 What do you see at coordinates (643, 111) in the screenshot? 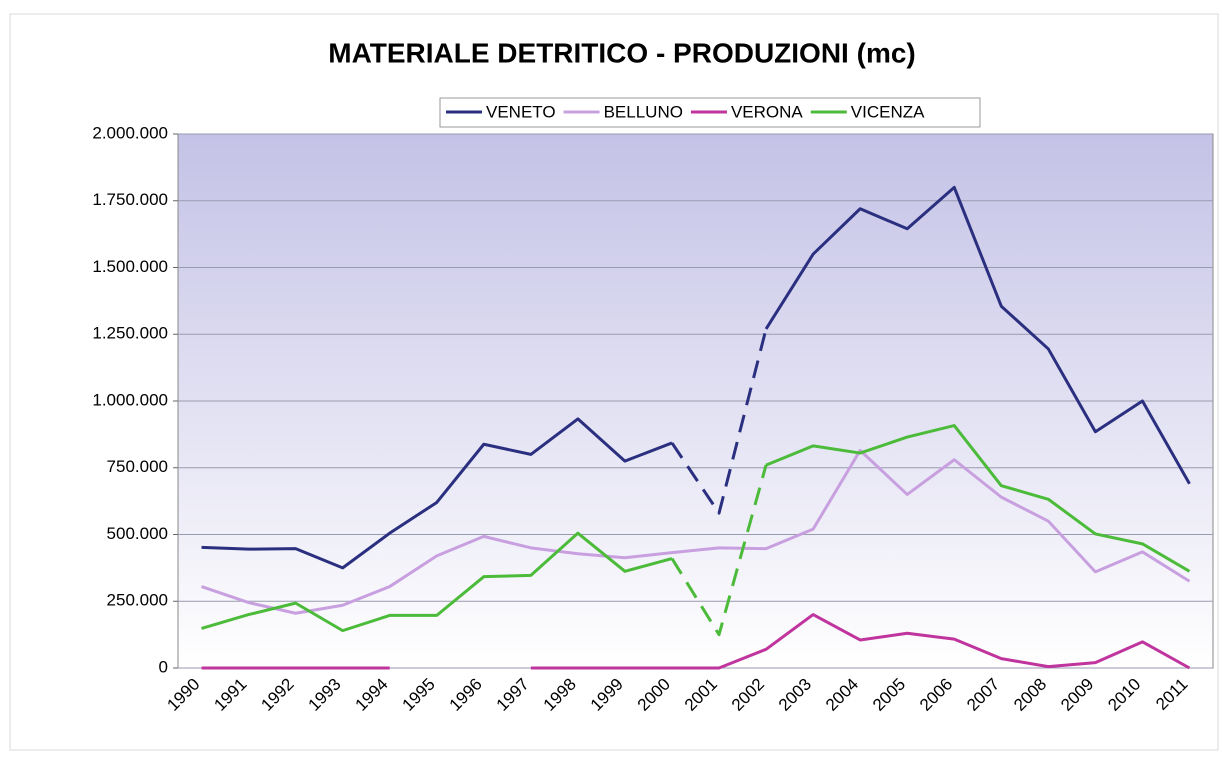
I see `legend-label: BELLUNO` at bounding box center [643, 111].